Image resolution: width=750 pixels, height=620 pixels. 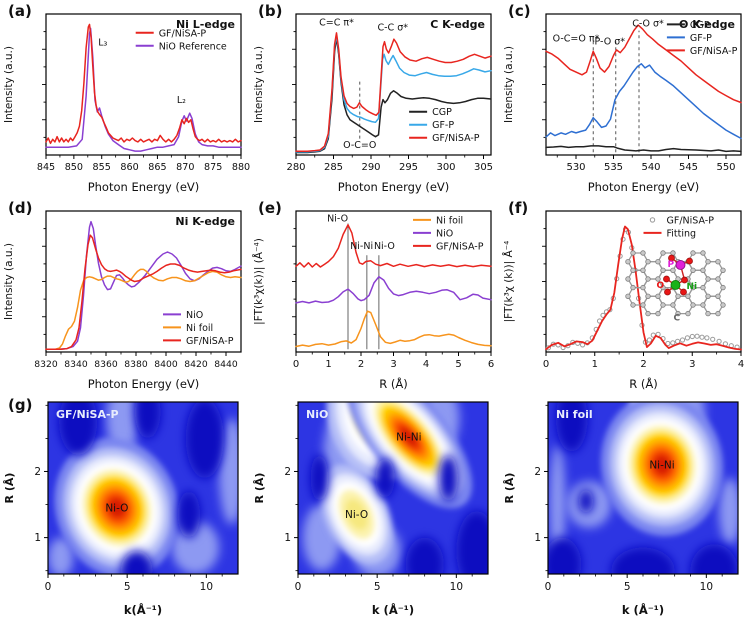 What do you see at coordinates (181, 100) in the screenshot?
I see `svg-text: L₂` at bounding box center [181, 100].